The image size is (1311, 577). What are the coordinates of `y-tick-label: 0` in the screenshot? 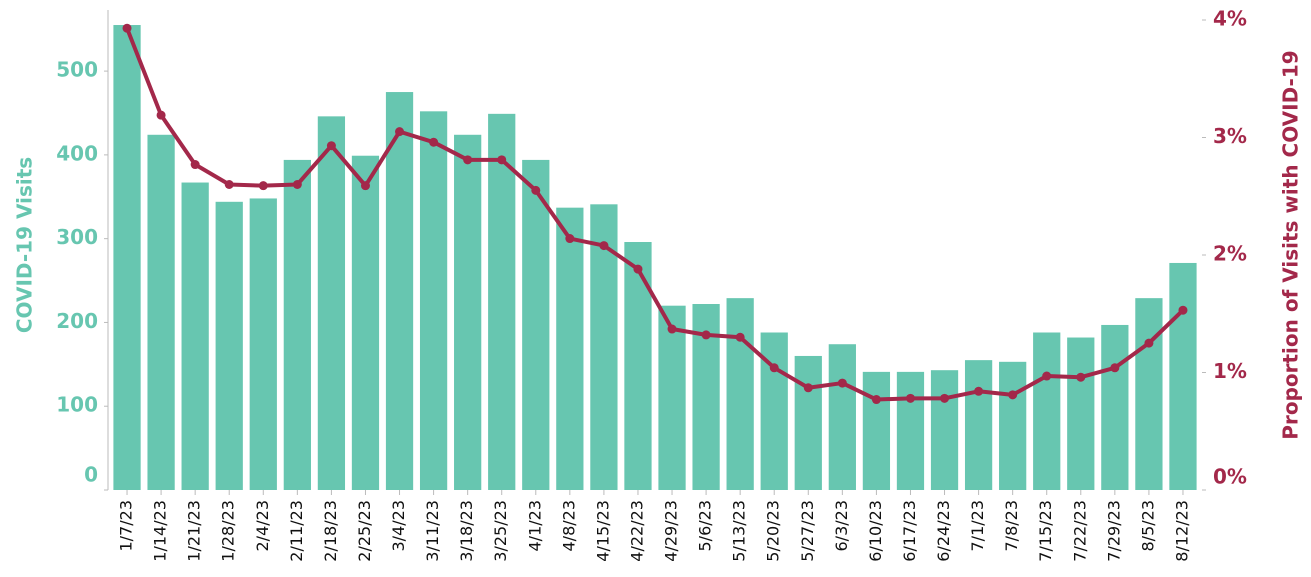 It's located at (91, 475).